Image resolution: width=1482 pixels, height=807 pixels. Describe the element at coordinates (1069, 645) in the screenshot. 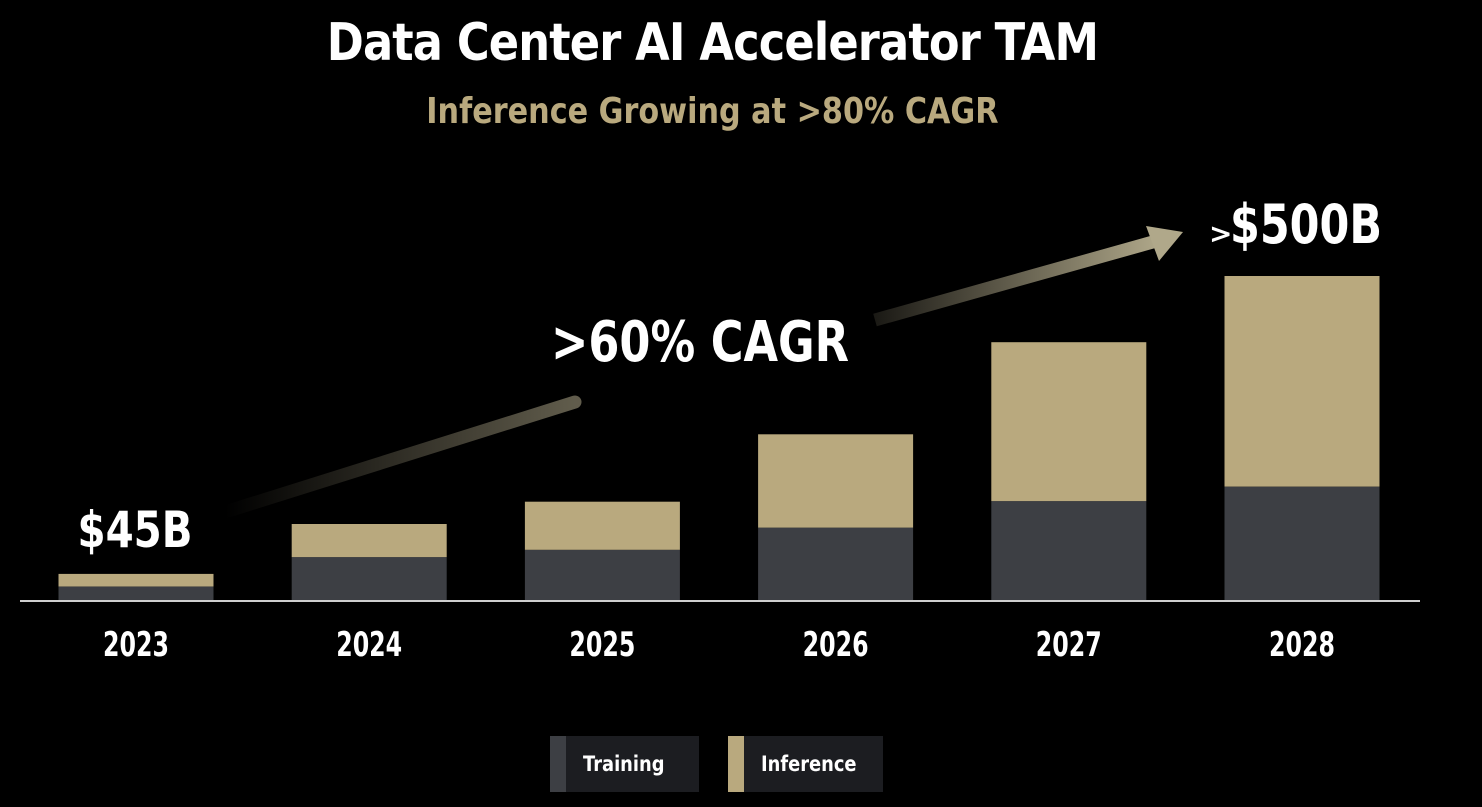

I see `x-tick-label-2027: 2027` at that location.